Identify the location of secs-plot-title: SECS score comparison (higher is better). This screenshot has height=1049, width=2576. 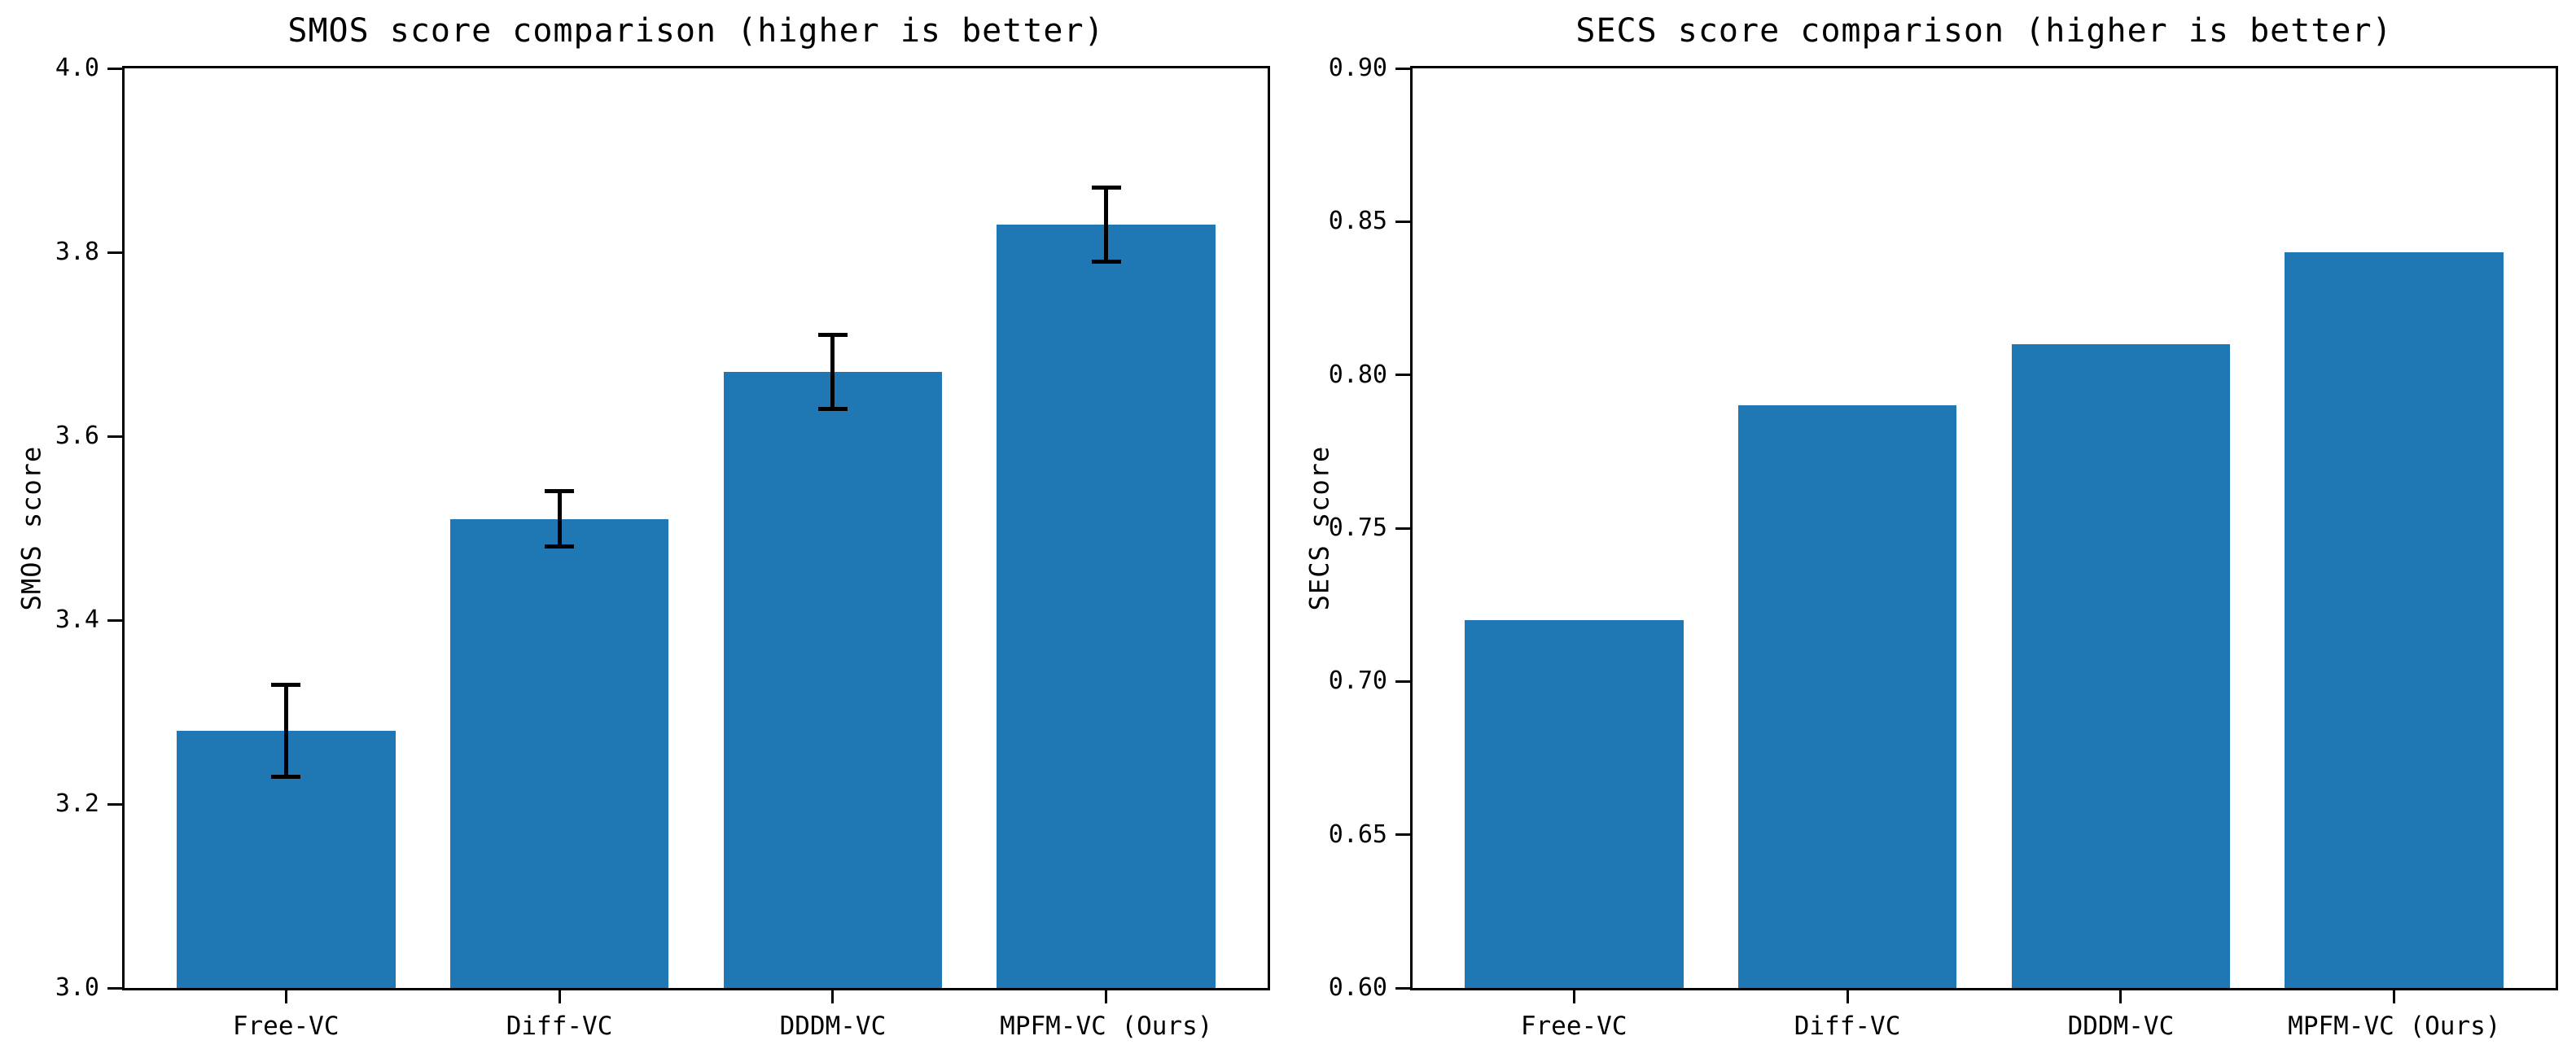
(1984, 31).